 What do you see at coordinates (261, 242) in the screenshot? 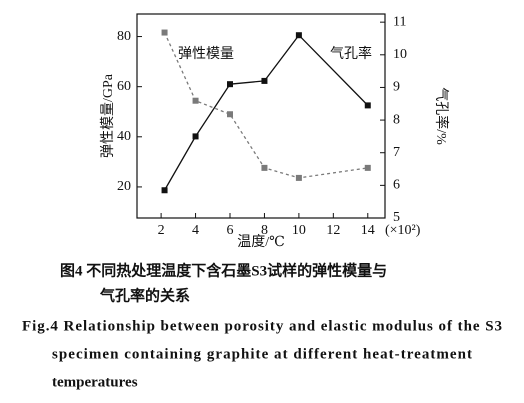
I see `x-axis-label: 温度/℃` at bounding box center [261, 242].